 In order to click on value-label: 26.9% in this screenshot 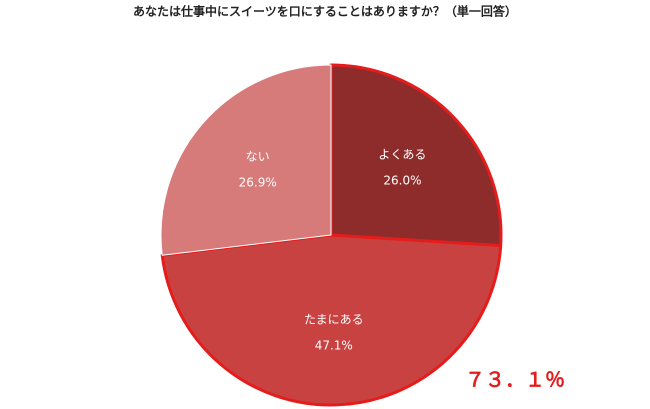, I will do `click(258, 182)`.